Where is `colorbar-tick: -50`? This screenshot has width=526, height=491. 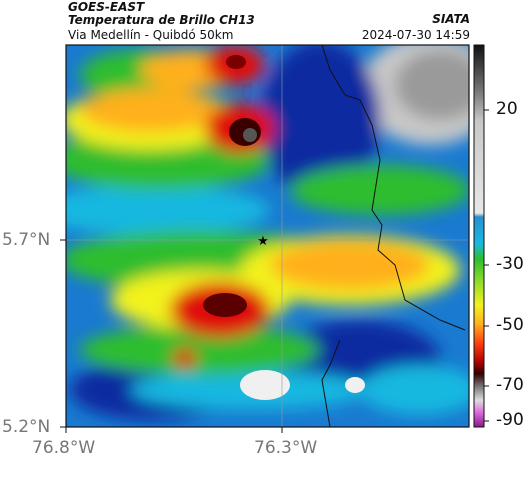
colorbar-tick: -50 is located at coordinates (510, 325).